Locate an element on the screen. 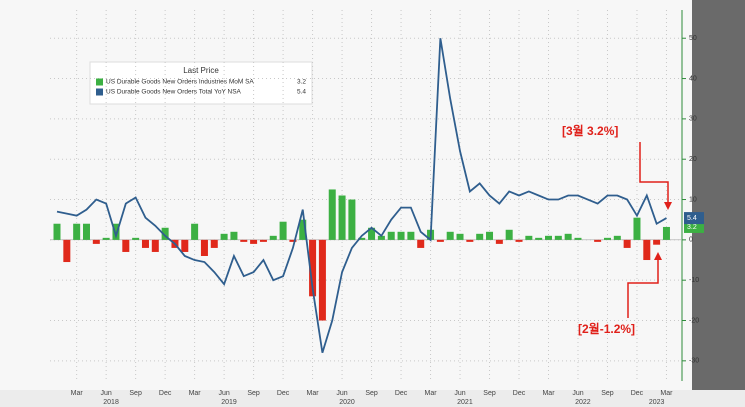 This screenshot has height=407, width=745. x-group-label: 2021 is located at coordinates (465, 402).